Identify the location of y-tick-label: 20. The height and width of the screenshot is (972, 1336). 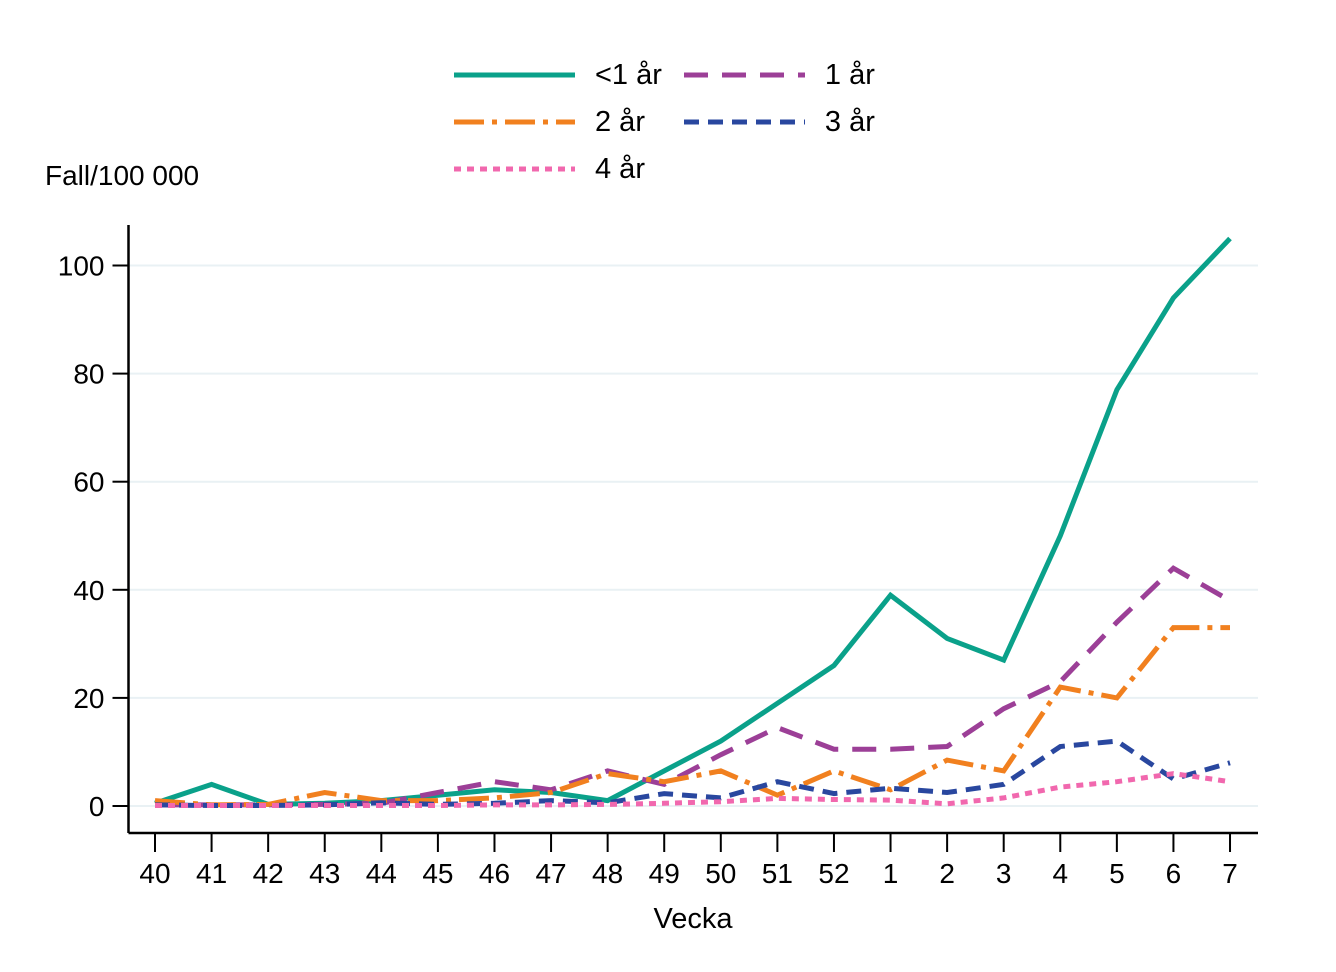
(88, 698).